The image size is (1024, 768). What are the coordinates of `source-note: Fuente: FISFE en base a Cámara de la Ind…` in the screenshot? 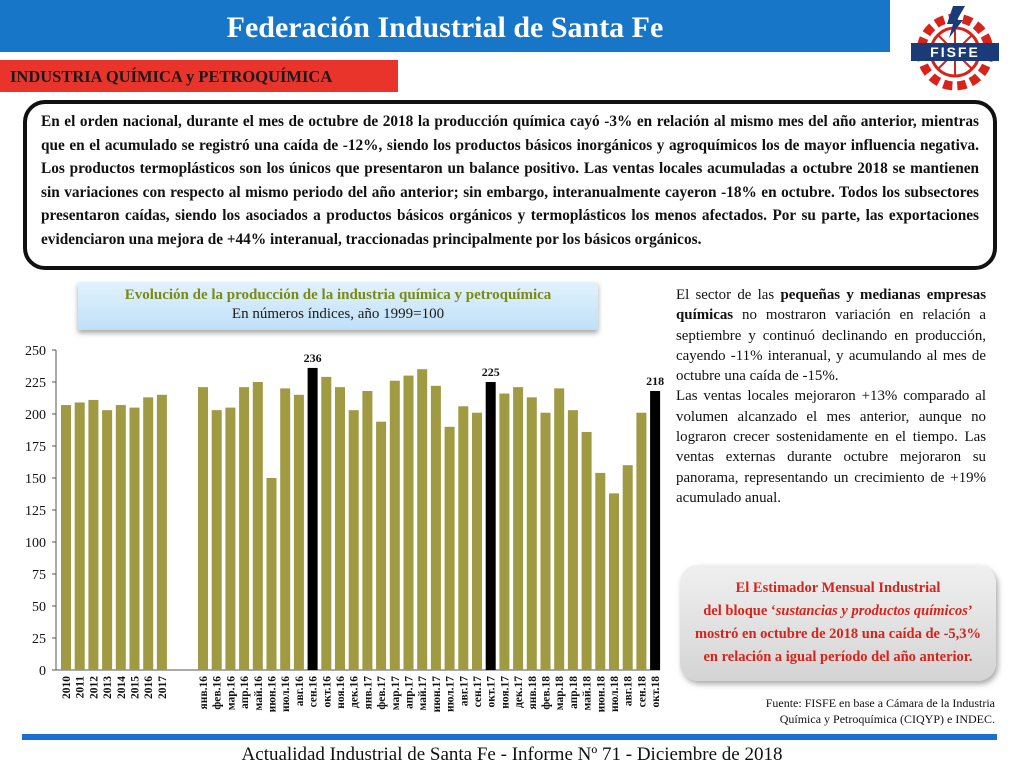 It's located at (880, 711).